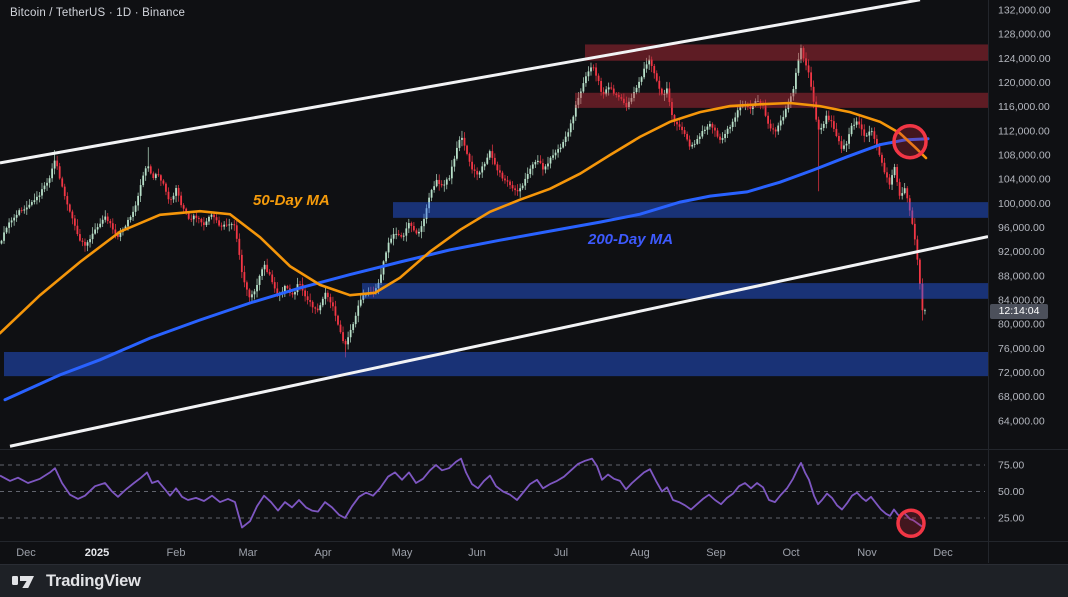 The image size is (1068, 597). What do you see at coordinates (97, 553) in the screenshot?
I see `time-axis-label: 2025` at bounding box center [97, 553].